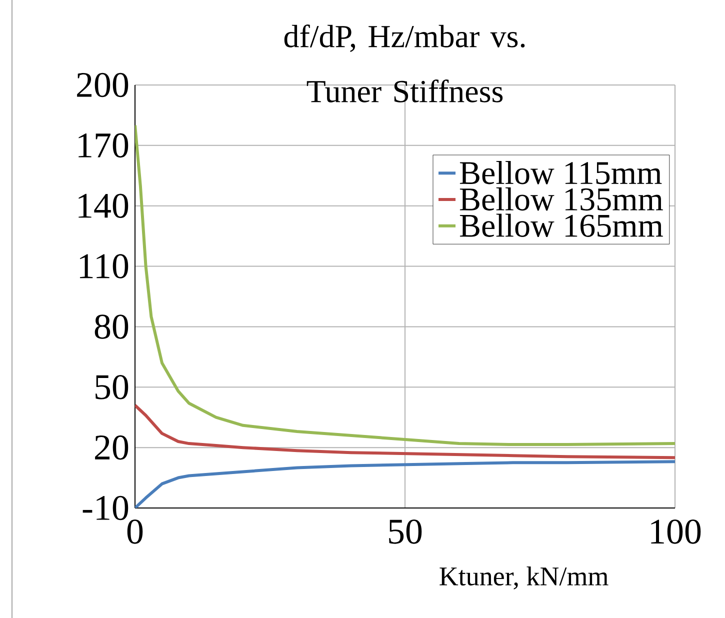  What do you see at coordinates (111, 326) in the screenshot?
I see `y-tick-label: 80` at bounding box center [111, 326].